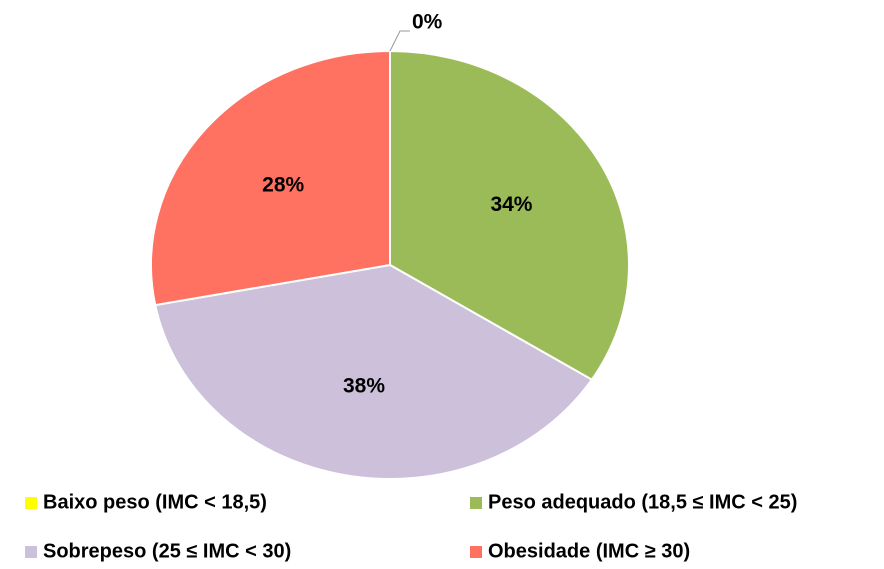  What do you see at coordinates (155, 502) in the screenshot?
I see `legend-label: Baixo peso (IMC < 18,5)` at bounding box center [155, 502].